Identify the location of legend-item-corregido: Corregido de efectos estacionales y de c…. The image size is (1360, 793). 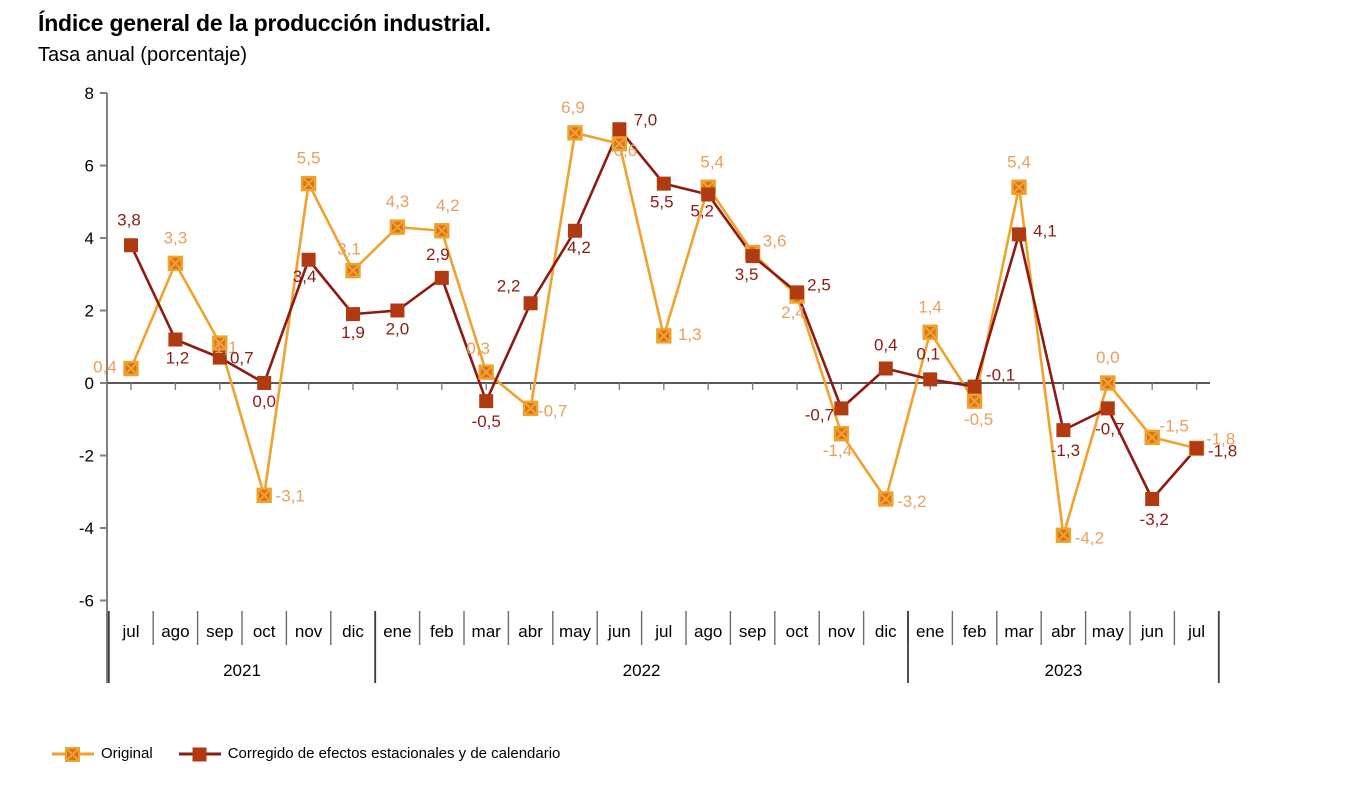
(369, 753).